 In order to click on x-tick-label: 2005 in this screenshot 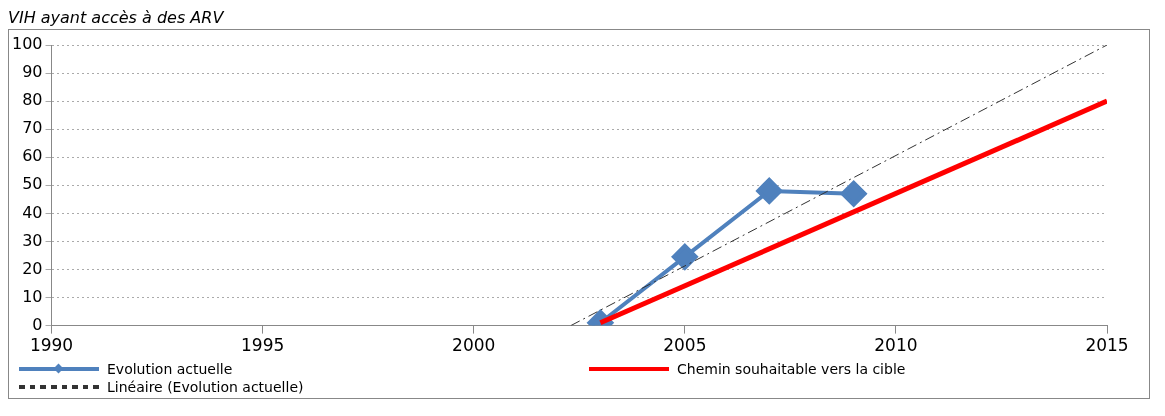, I will do `click(685, 345)`.